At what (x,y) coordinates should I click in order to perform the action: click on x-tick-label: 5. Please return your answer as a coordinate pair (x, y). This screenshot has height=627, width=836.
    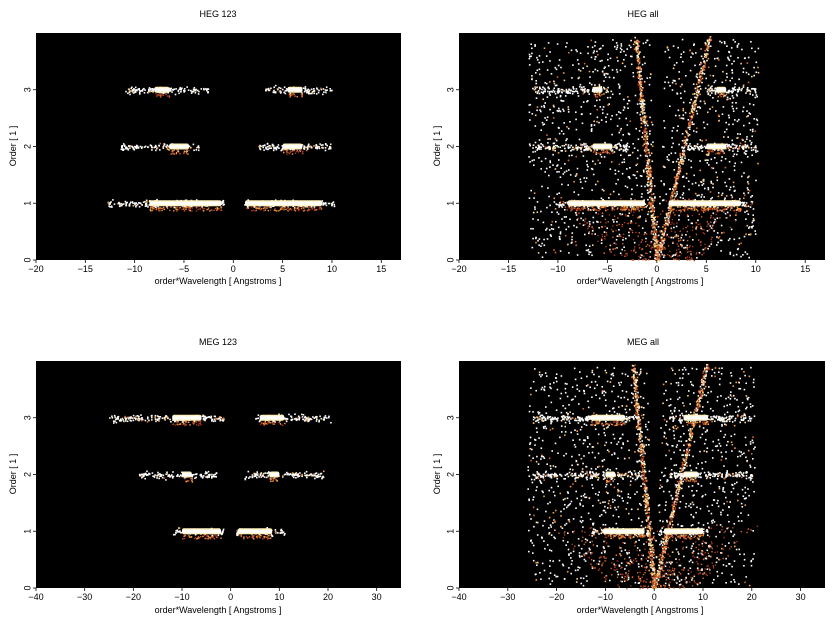
    Looking at the image, I should click on (282, 269).